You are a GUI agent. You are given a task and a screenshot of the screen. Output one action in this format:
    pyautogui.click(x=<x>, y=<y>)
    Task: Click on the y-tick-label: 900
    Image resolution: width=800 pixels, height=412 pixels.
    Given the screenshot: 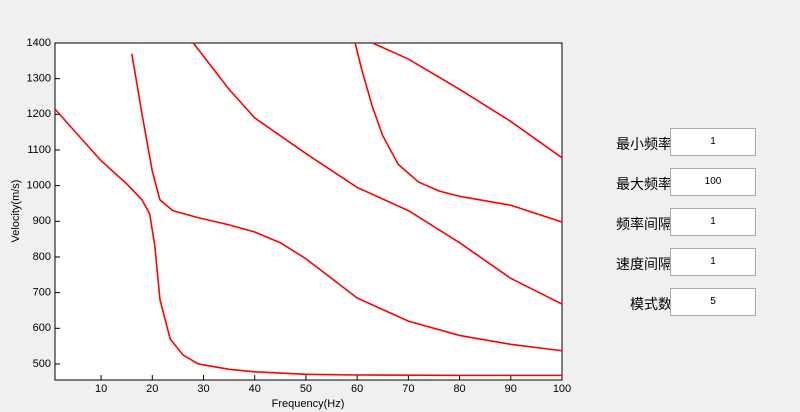 What is the action you would take?
    pyautogui.click(x=42, y=221)
    